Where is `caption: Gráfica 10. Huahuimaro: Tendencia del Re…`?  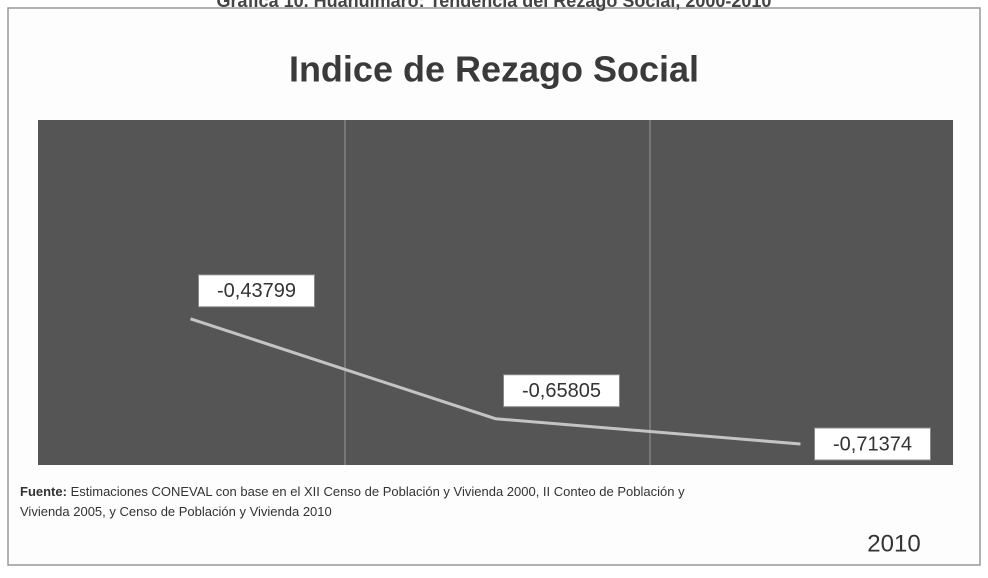 caption: Gráfica 10. Huahuimaro: Tendencia del Re… is located at coordinates (494, 5).